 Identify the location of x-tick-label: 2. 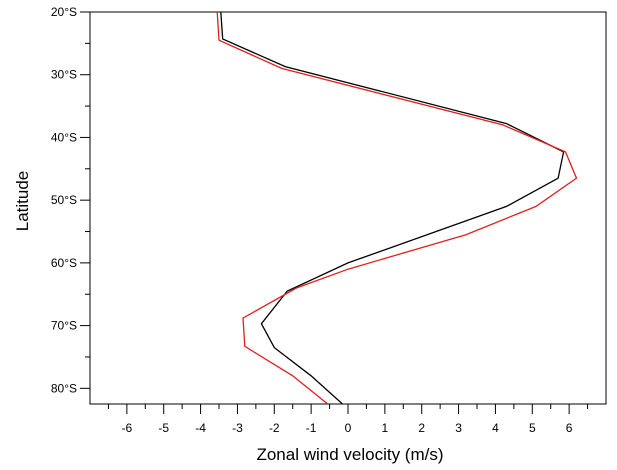
(421, 428).